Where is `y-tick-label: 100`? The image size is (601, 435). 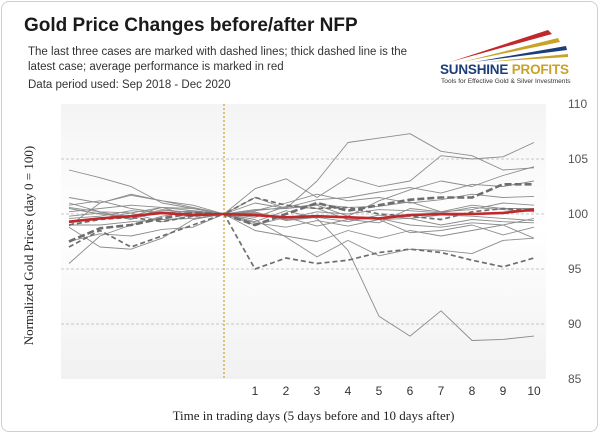 y-tick-label: 100 is located at coordinates (578, 214).